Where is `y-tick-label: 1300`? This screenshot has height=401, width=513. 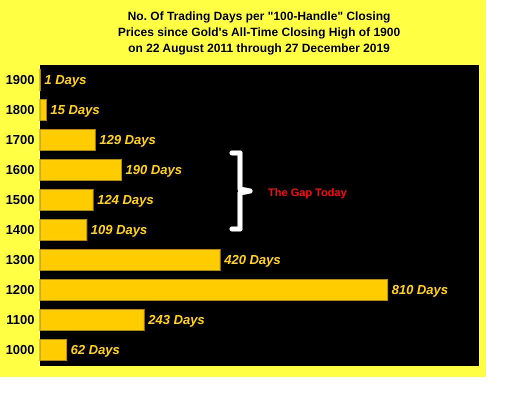 y-tick-label: 1300 is located at coordinates (20, 259).